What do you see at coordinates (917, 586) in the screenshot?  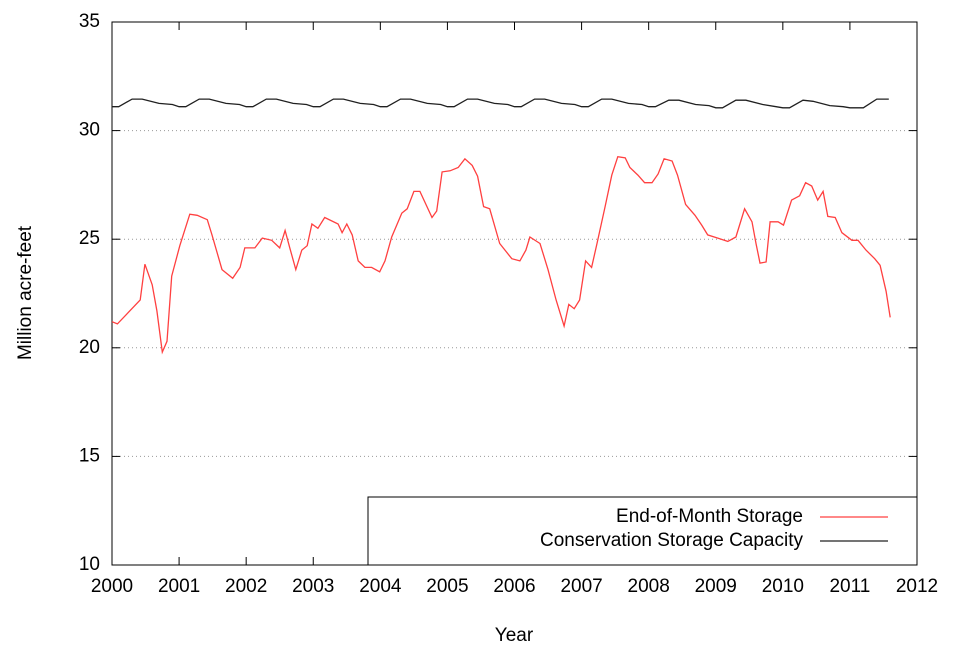 I see `x-tick-label: 2012` at bounding box center [917, 586].